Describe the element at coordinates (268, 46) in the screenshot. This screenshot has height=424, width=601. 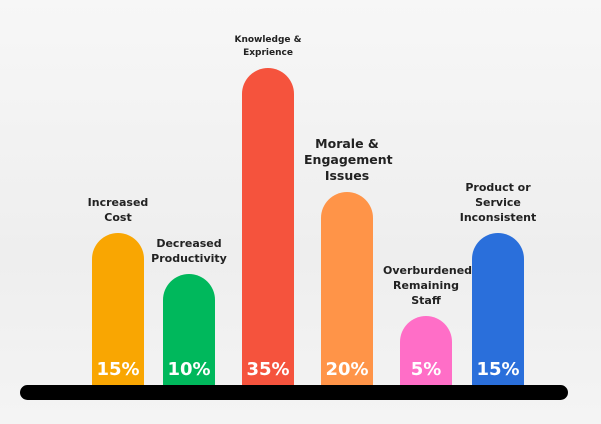
I see `category-label: Knowledge & Exprience` at that location.